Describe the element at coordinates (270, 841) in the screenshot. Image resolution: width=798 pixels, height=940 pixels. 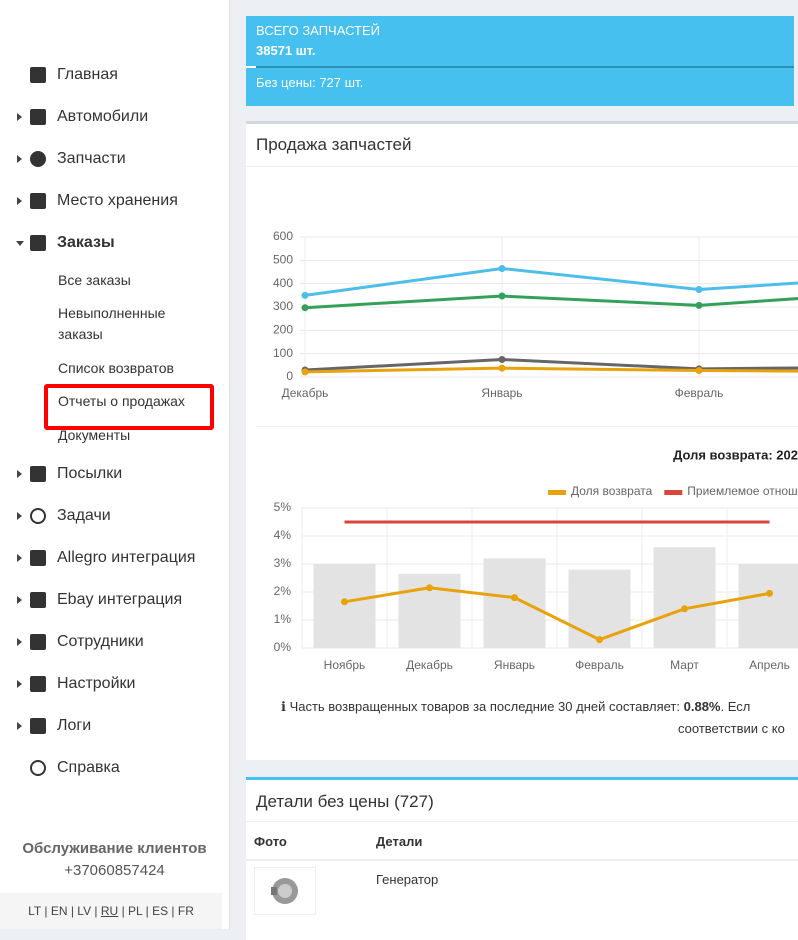
I see `table-header: Фото` at that location.